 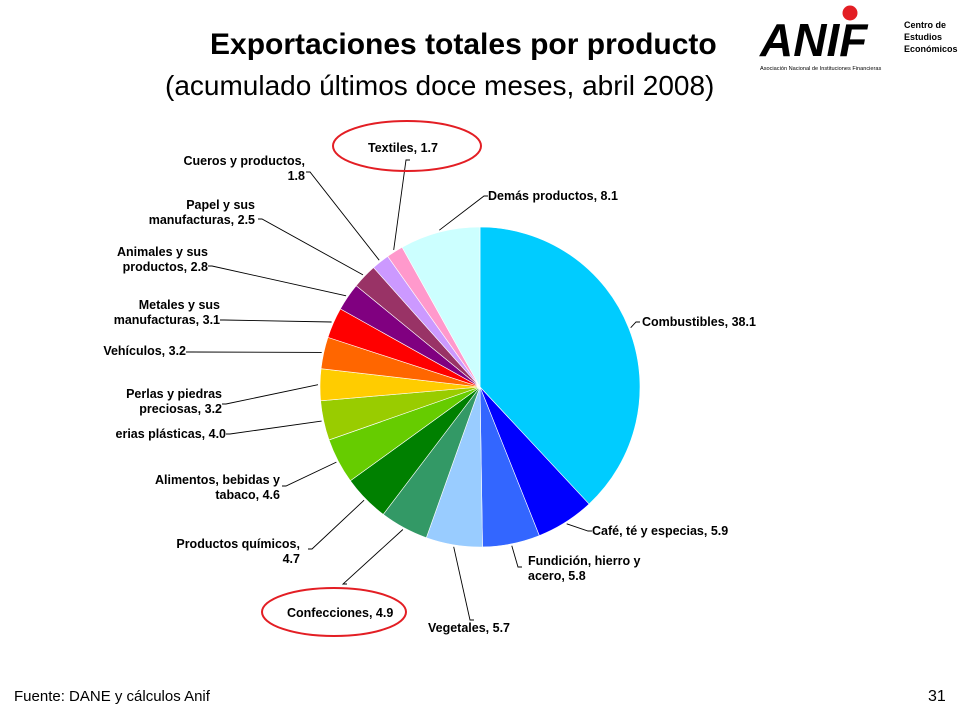 What do you see at coordinates (238, 551) in the screenshot?
I see `slice-label-productos-quimicos: Productos químicos, 4.7` at bounding box center [238, 551].